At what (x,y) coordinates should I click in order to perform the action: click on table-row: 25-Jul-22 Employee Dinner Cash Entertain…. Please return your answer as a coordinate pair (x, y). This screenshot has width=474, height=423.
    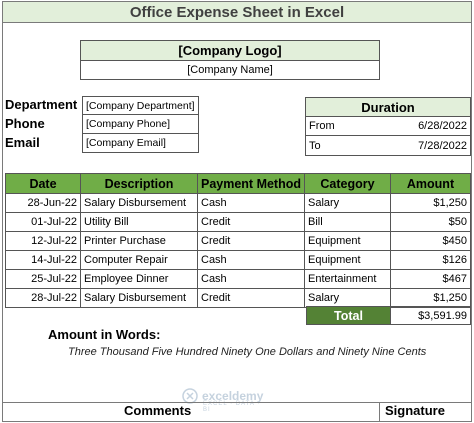
    Looking at the image, I should click on (238, 279).